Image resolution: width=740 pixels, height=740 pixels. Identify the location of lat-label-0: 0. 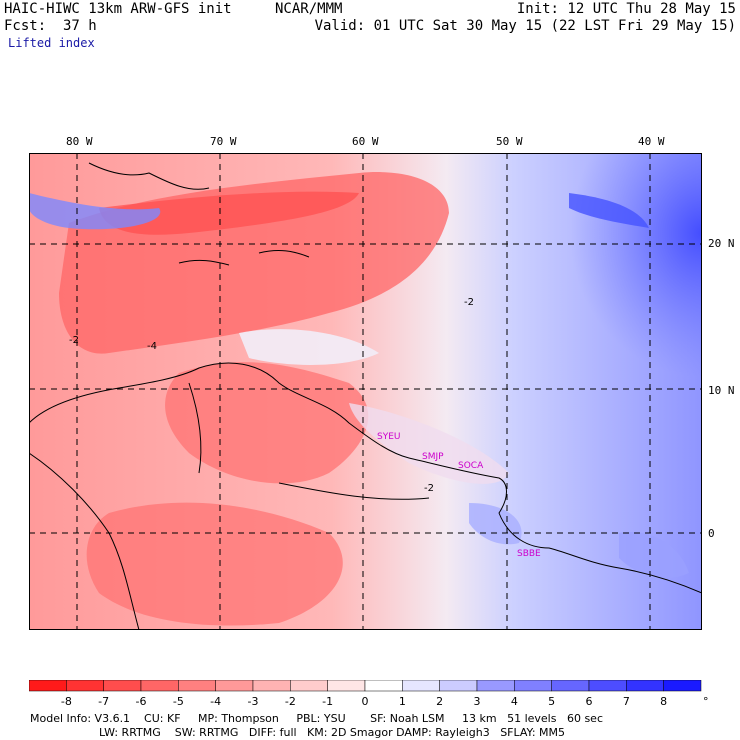
(711, 533).